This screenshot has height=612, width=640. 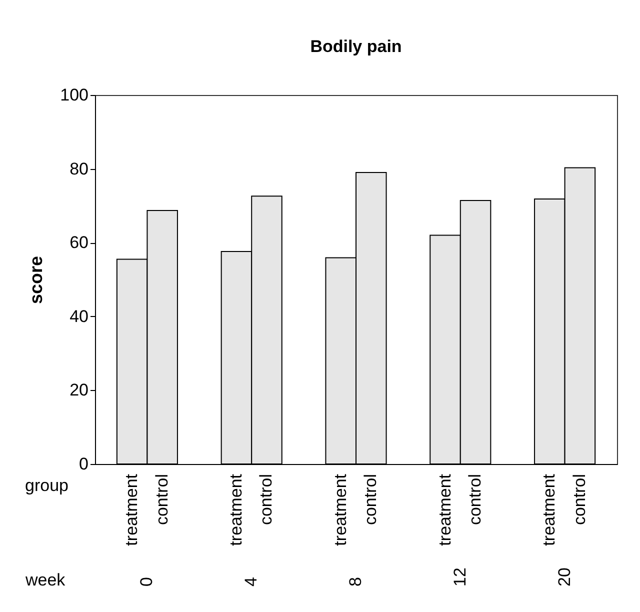 I want to click on y-tick-label: 80, so click(x=79, y=168).